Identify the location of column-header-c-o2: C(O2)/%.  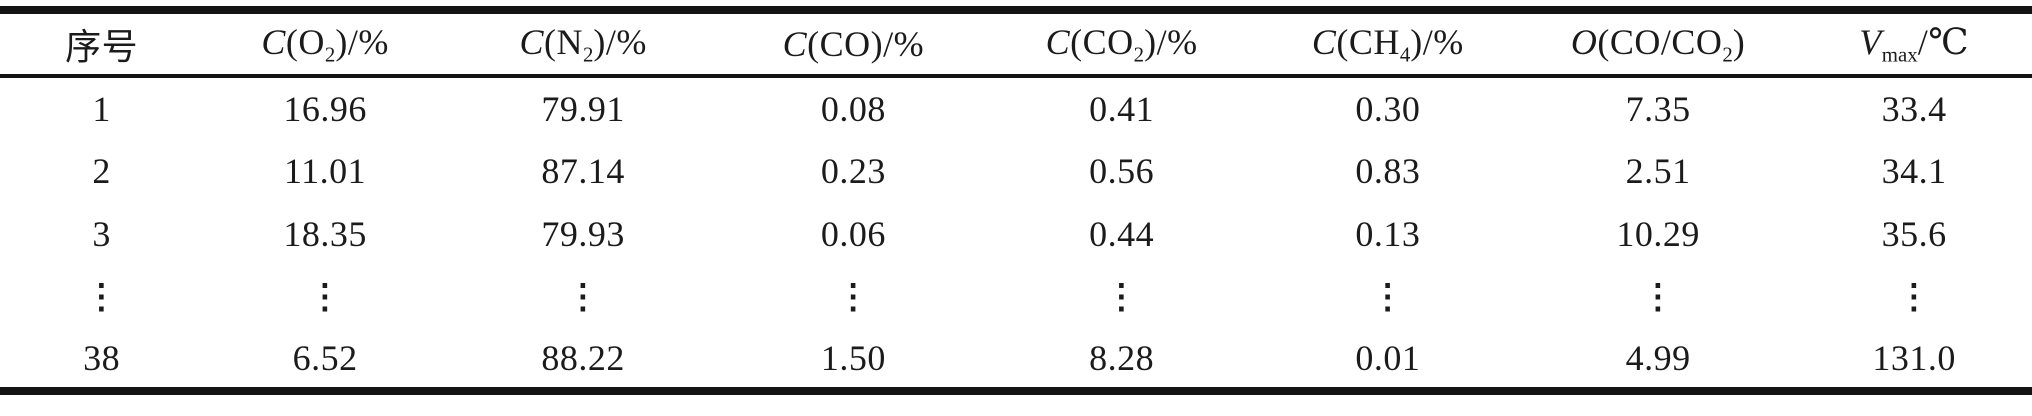
(325, 43).